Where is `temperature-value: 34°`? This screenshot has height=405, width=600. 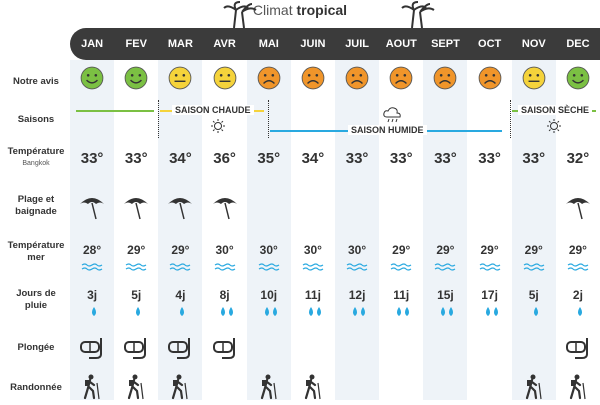 temperature-value: 34° is located at coordinates (313, 158).